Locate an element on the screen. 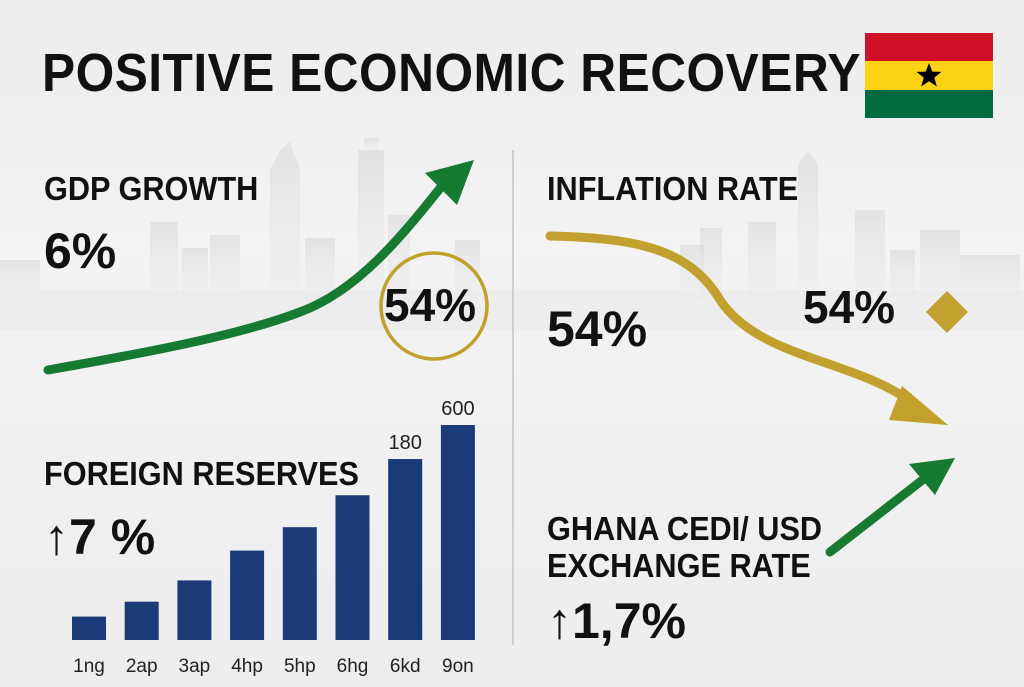 This screenshot has height=687, width=1024. section-divider is located at coordinates (513, 397).